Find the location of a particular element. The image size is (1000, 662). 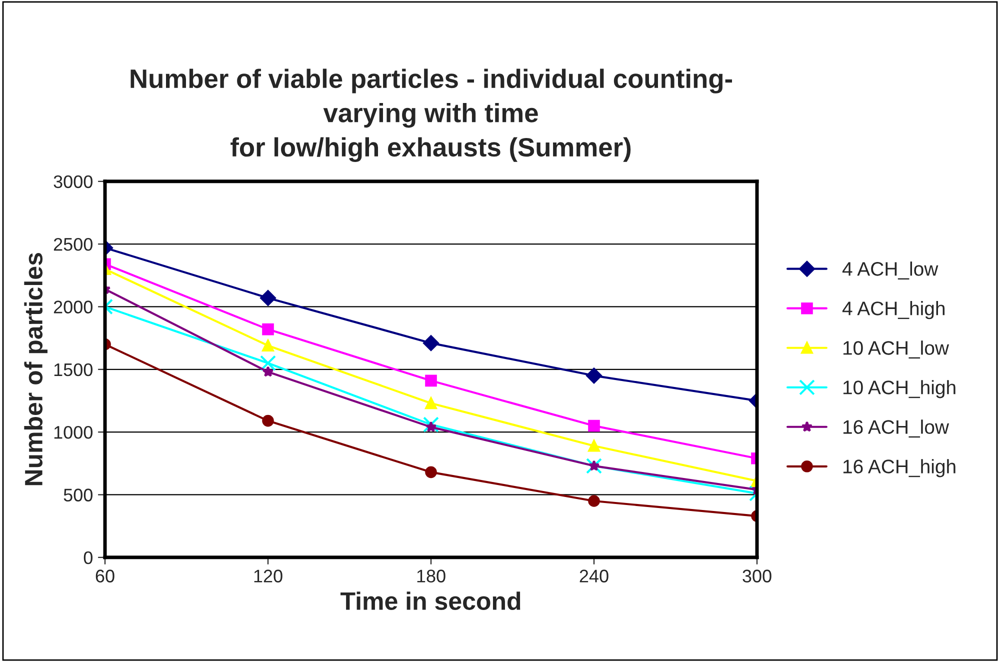

legend-label: 16 ACH_low is located at coordinates (896, 429).